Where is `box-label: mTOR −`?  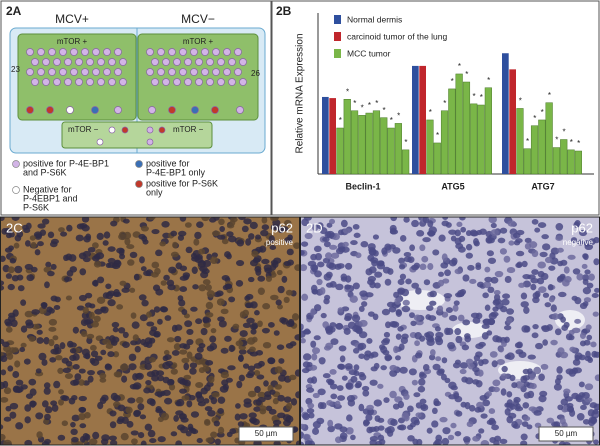 box-label: mTOR − is located at coordinates (188, 129).